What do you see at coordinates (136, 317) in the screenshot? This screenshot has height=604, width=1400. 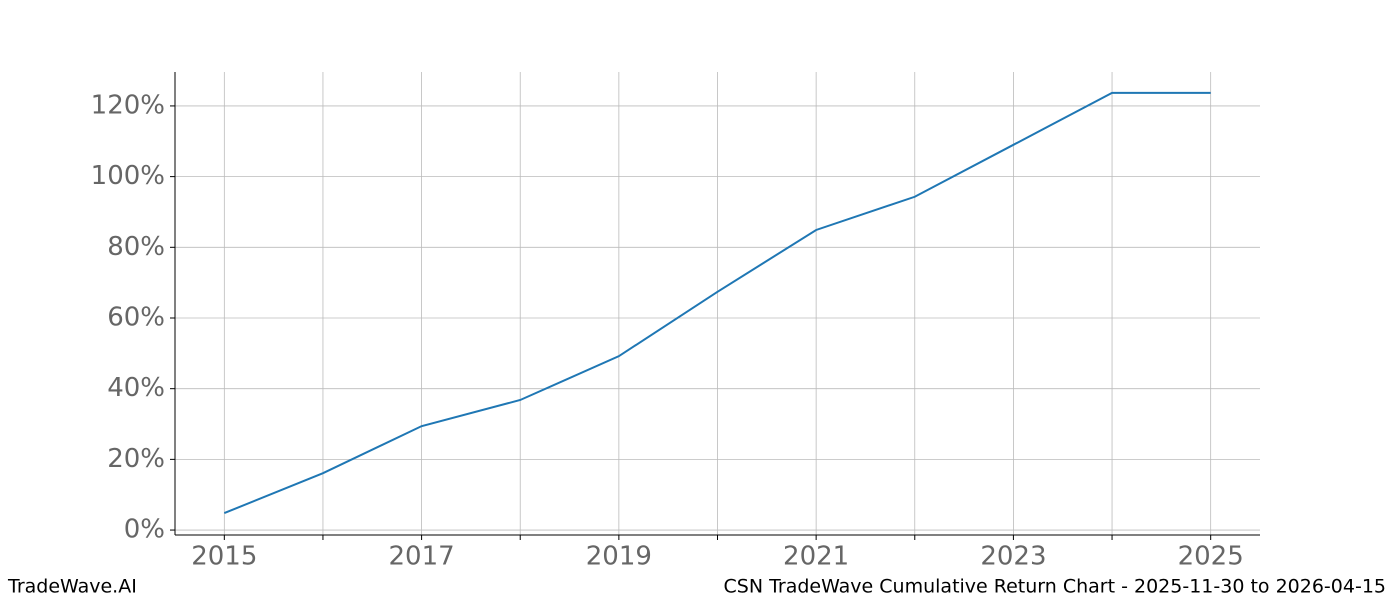 I see `y-tick-label: 60%` at bounding box center [136, 317].